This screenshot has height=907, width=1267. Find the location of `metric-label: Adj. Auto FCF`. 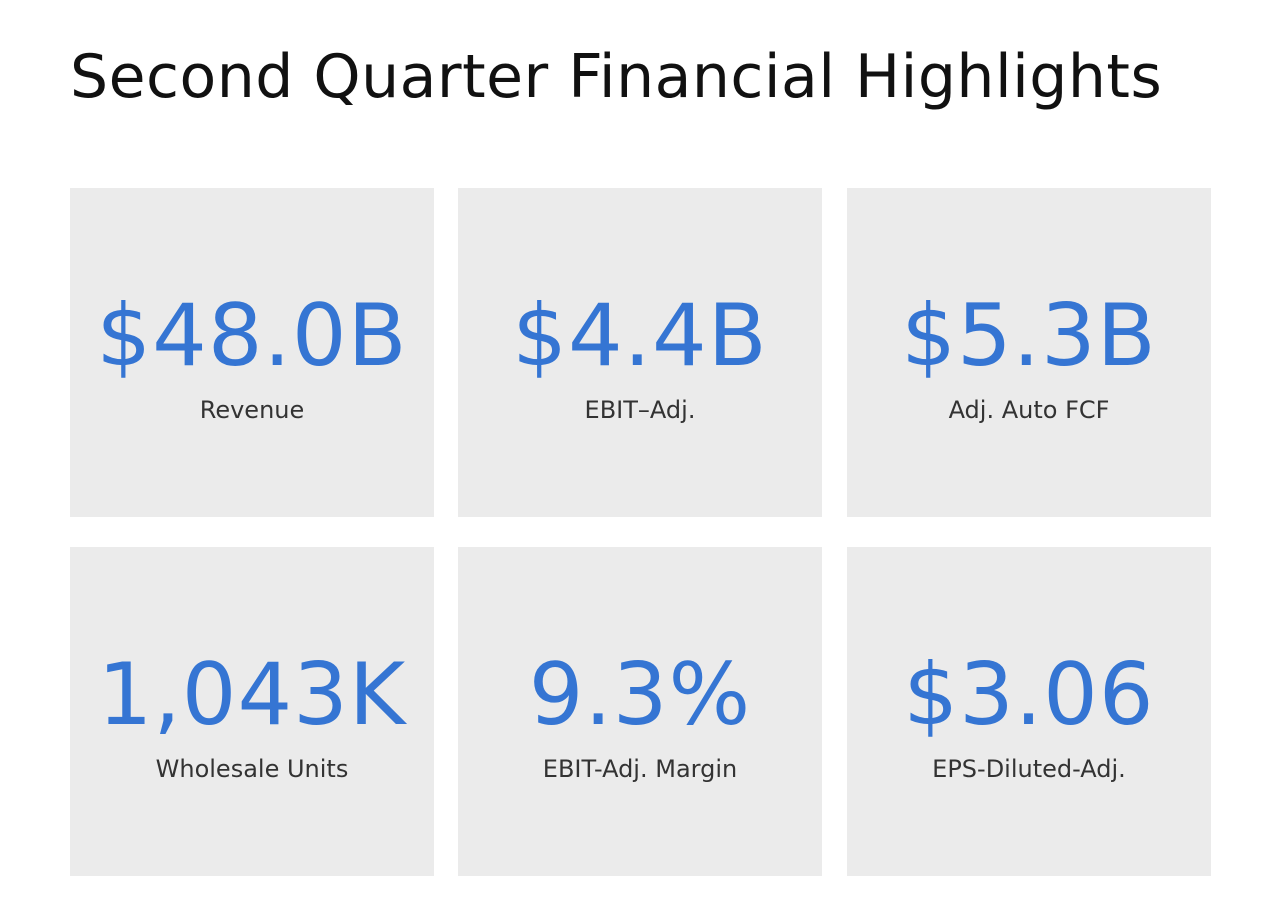

metric-label: Adj. Auto FCF is located at coordinates (1029, 410).